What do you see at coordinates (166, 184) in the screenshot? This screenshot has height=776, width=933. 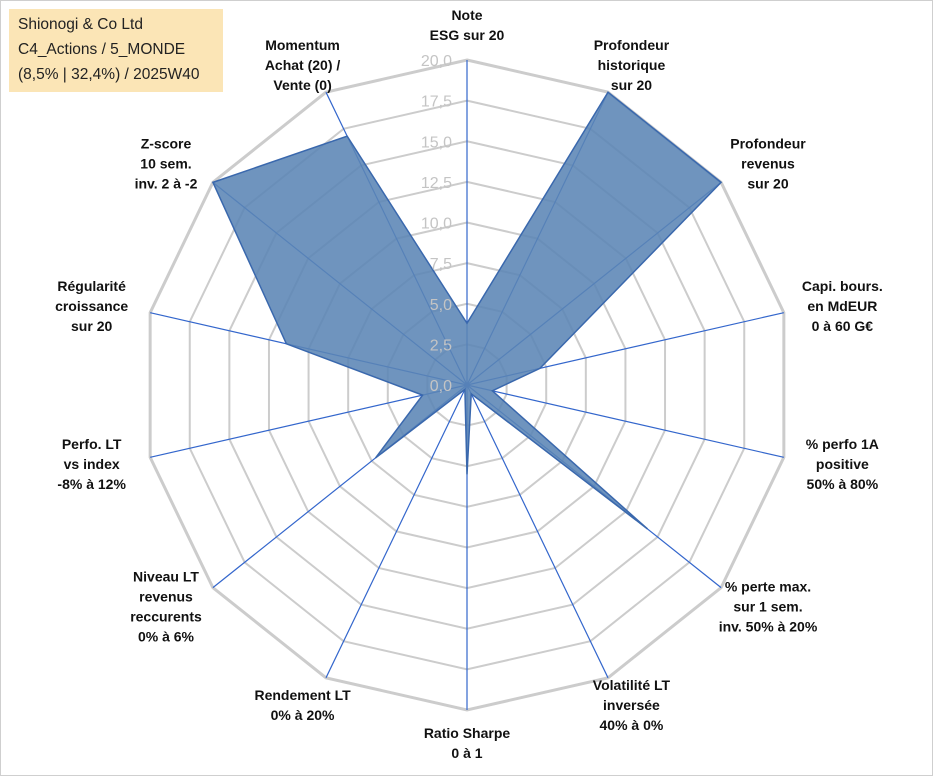 I see `axis-label-line: inv. 2 à -2` at bounding box center [166, 184].